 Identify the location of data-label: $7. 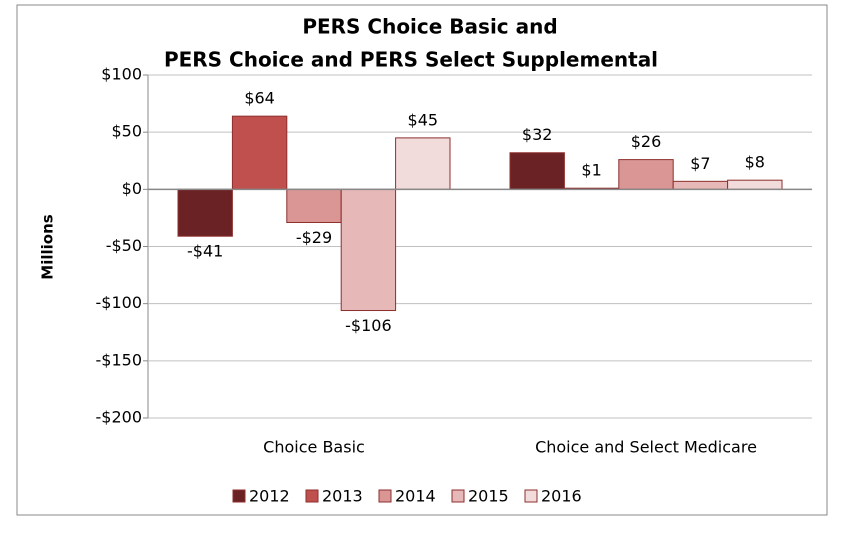
(700, 163).